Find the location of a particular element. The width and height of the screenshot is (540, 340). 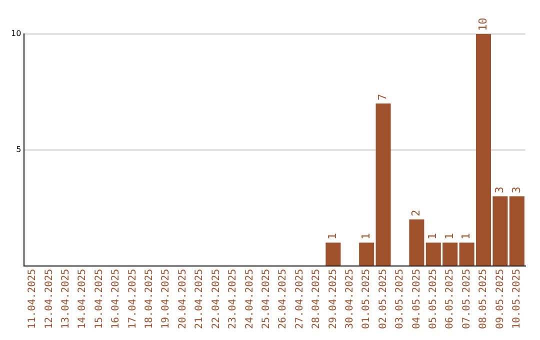

x-tick-label: 24.04.2025 is located at coordinates (250, 299).